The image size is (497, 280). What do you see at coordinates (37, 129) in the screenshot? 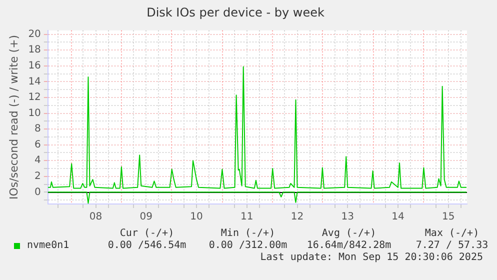
I see `y-tick-label: 8` at bounding box center [37, 129].